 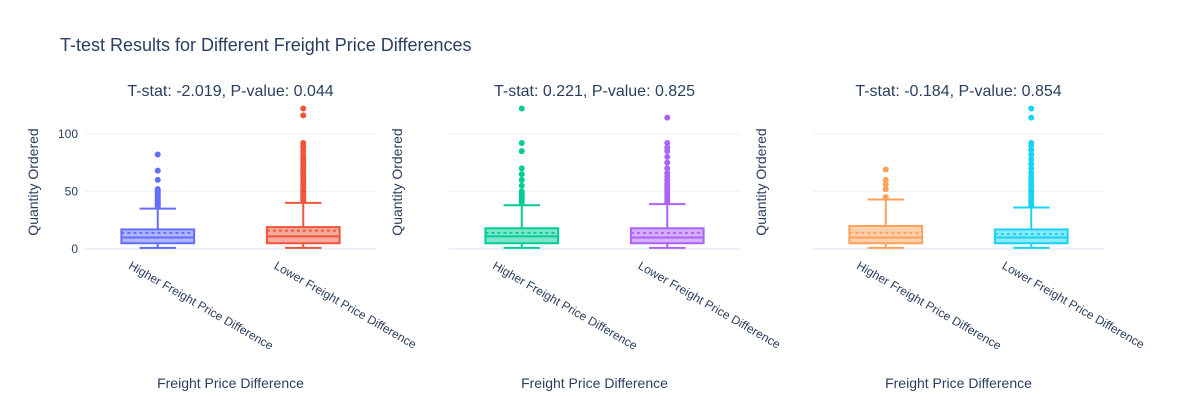 I want to click on subplot-title: T-stat: -0.184, P-value: 0.854, so click(x=958, y=91).